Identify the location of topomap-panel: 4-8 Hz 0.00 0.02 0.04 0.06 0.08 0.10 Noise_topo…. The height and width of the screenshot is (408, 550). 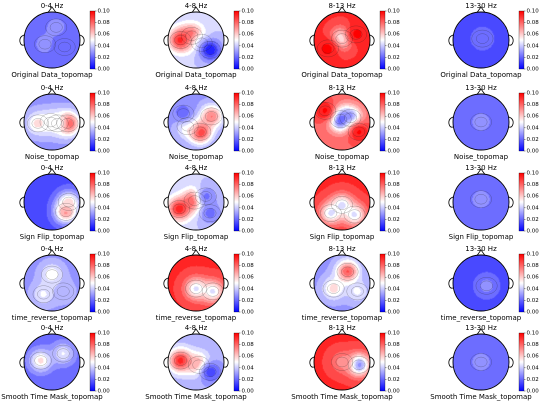
(209, 122).